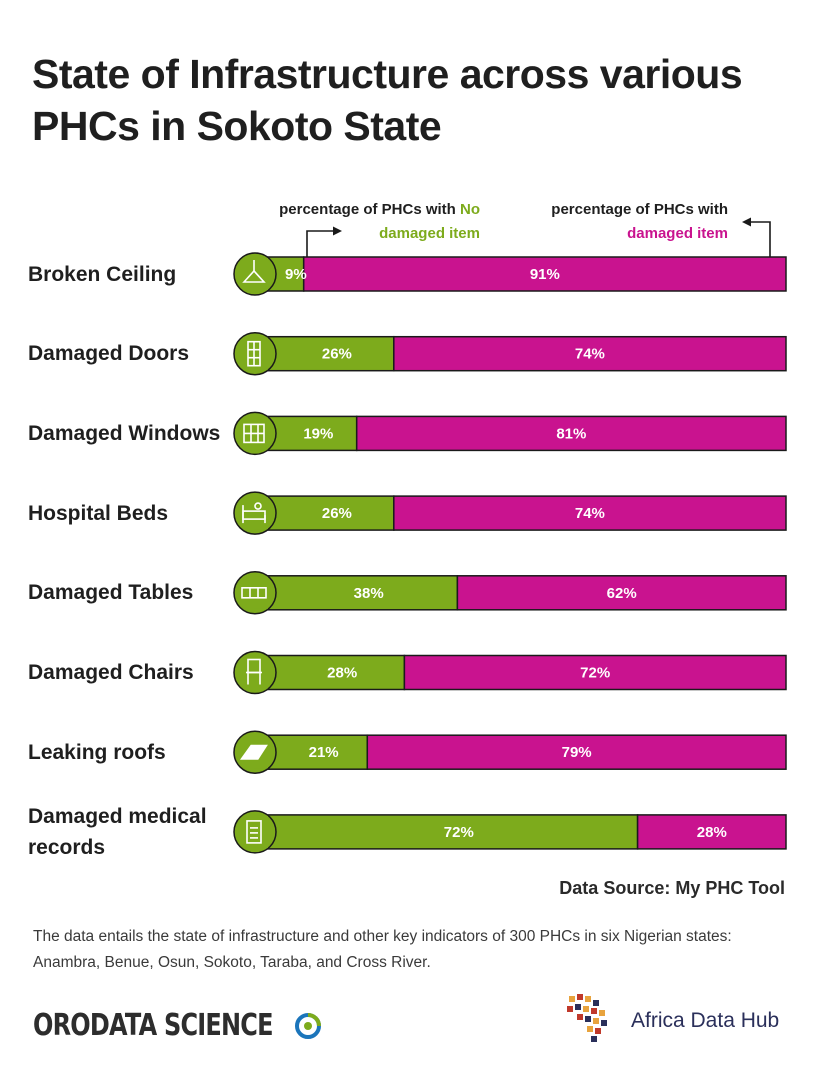  What do you see at coordinates (677, 233) in the screenshot?
I see `legend-right-line2: damaged item` at bounding box center [677, 233].